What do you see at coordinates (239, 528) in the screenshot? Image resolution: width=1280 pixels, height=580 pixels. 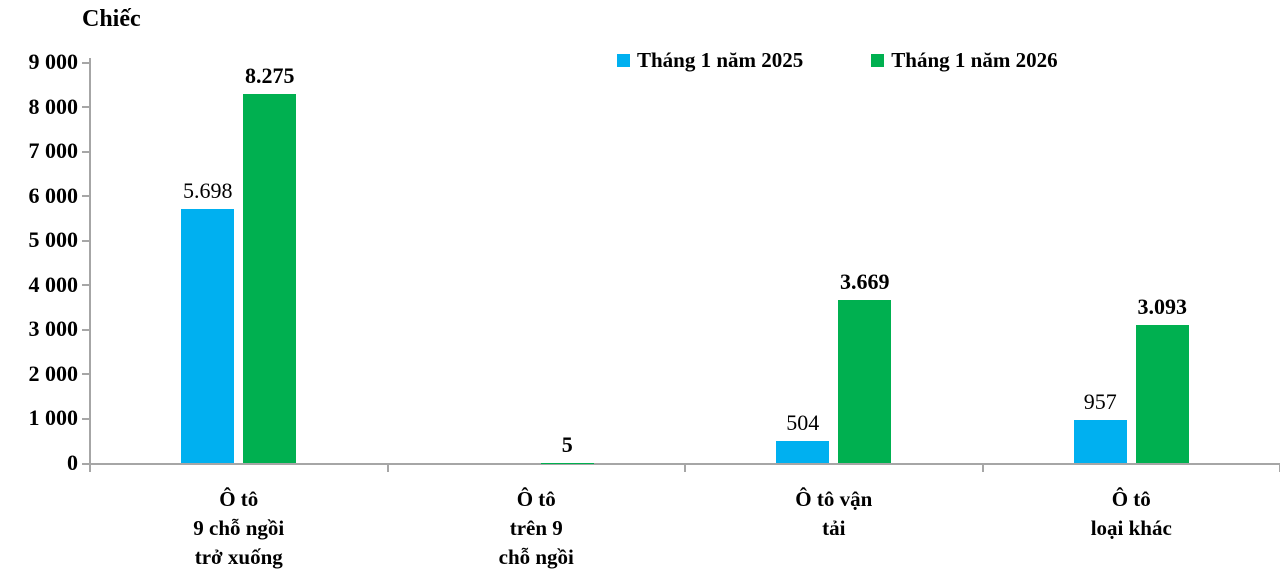 I see `category-label: Ô tô 9 chỗ ngồi trở xuống` at bounding box center [239, 528].